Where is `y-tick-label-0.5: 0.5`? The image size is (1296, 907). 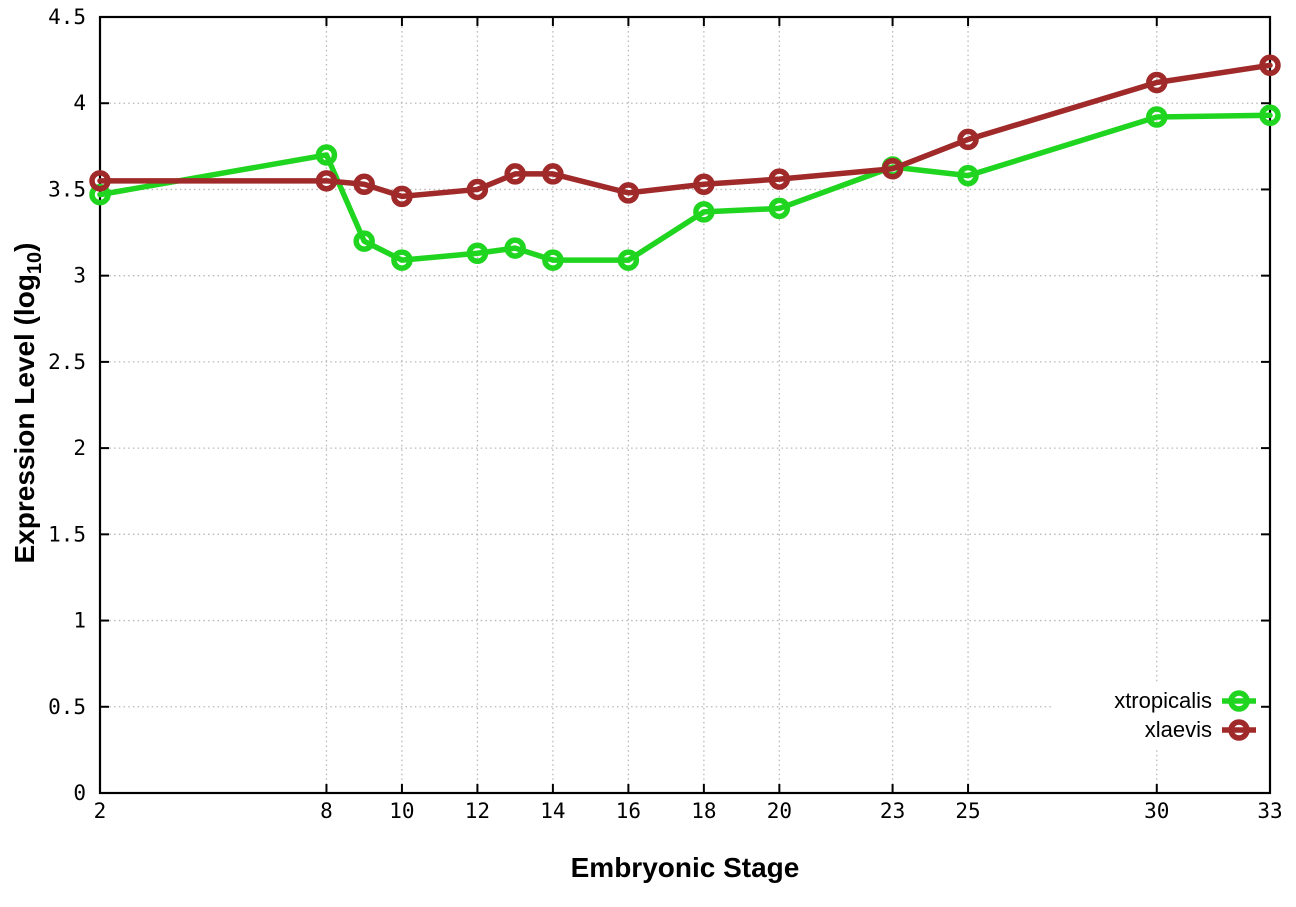
y-tick-label-0.5: 0.5 is located at coordinates (67, 707).